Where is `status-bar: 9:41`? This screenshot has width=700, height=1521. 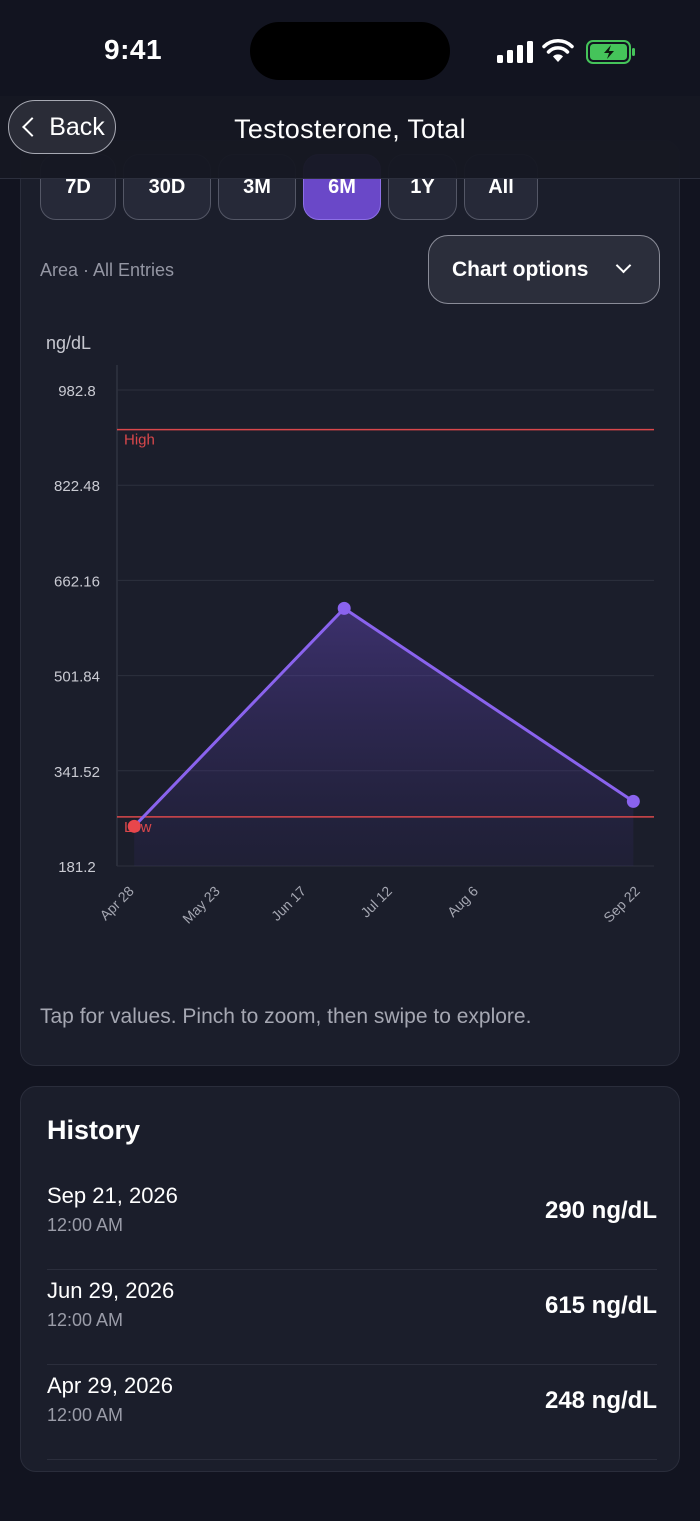 status-bar: 9:41 is located at coordinates (350, 50).